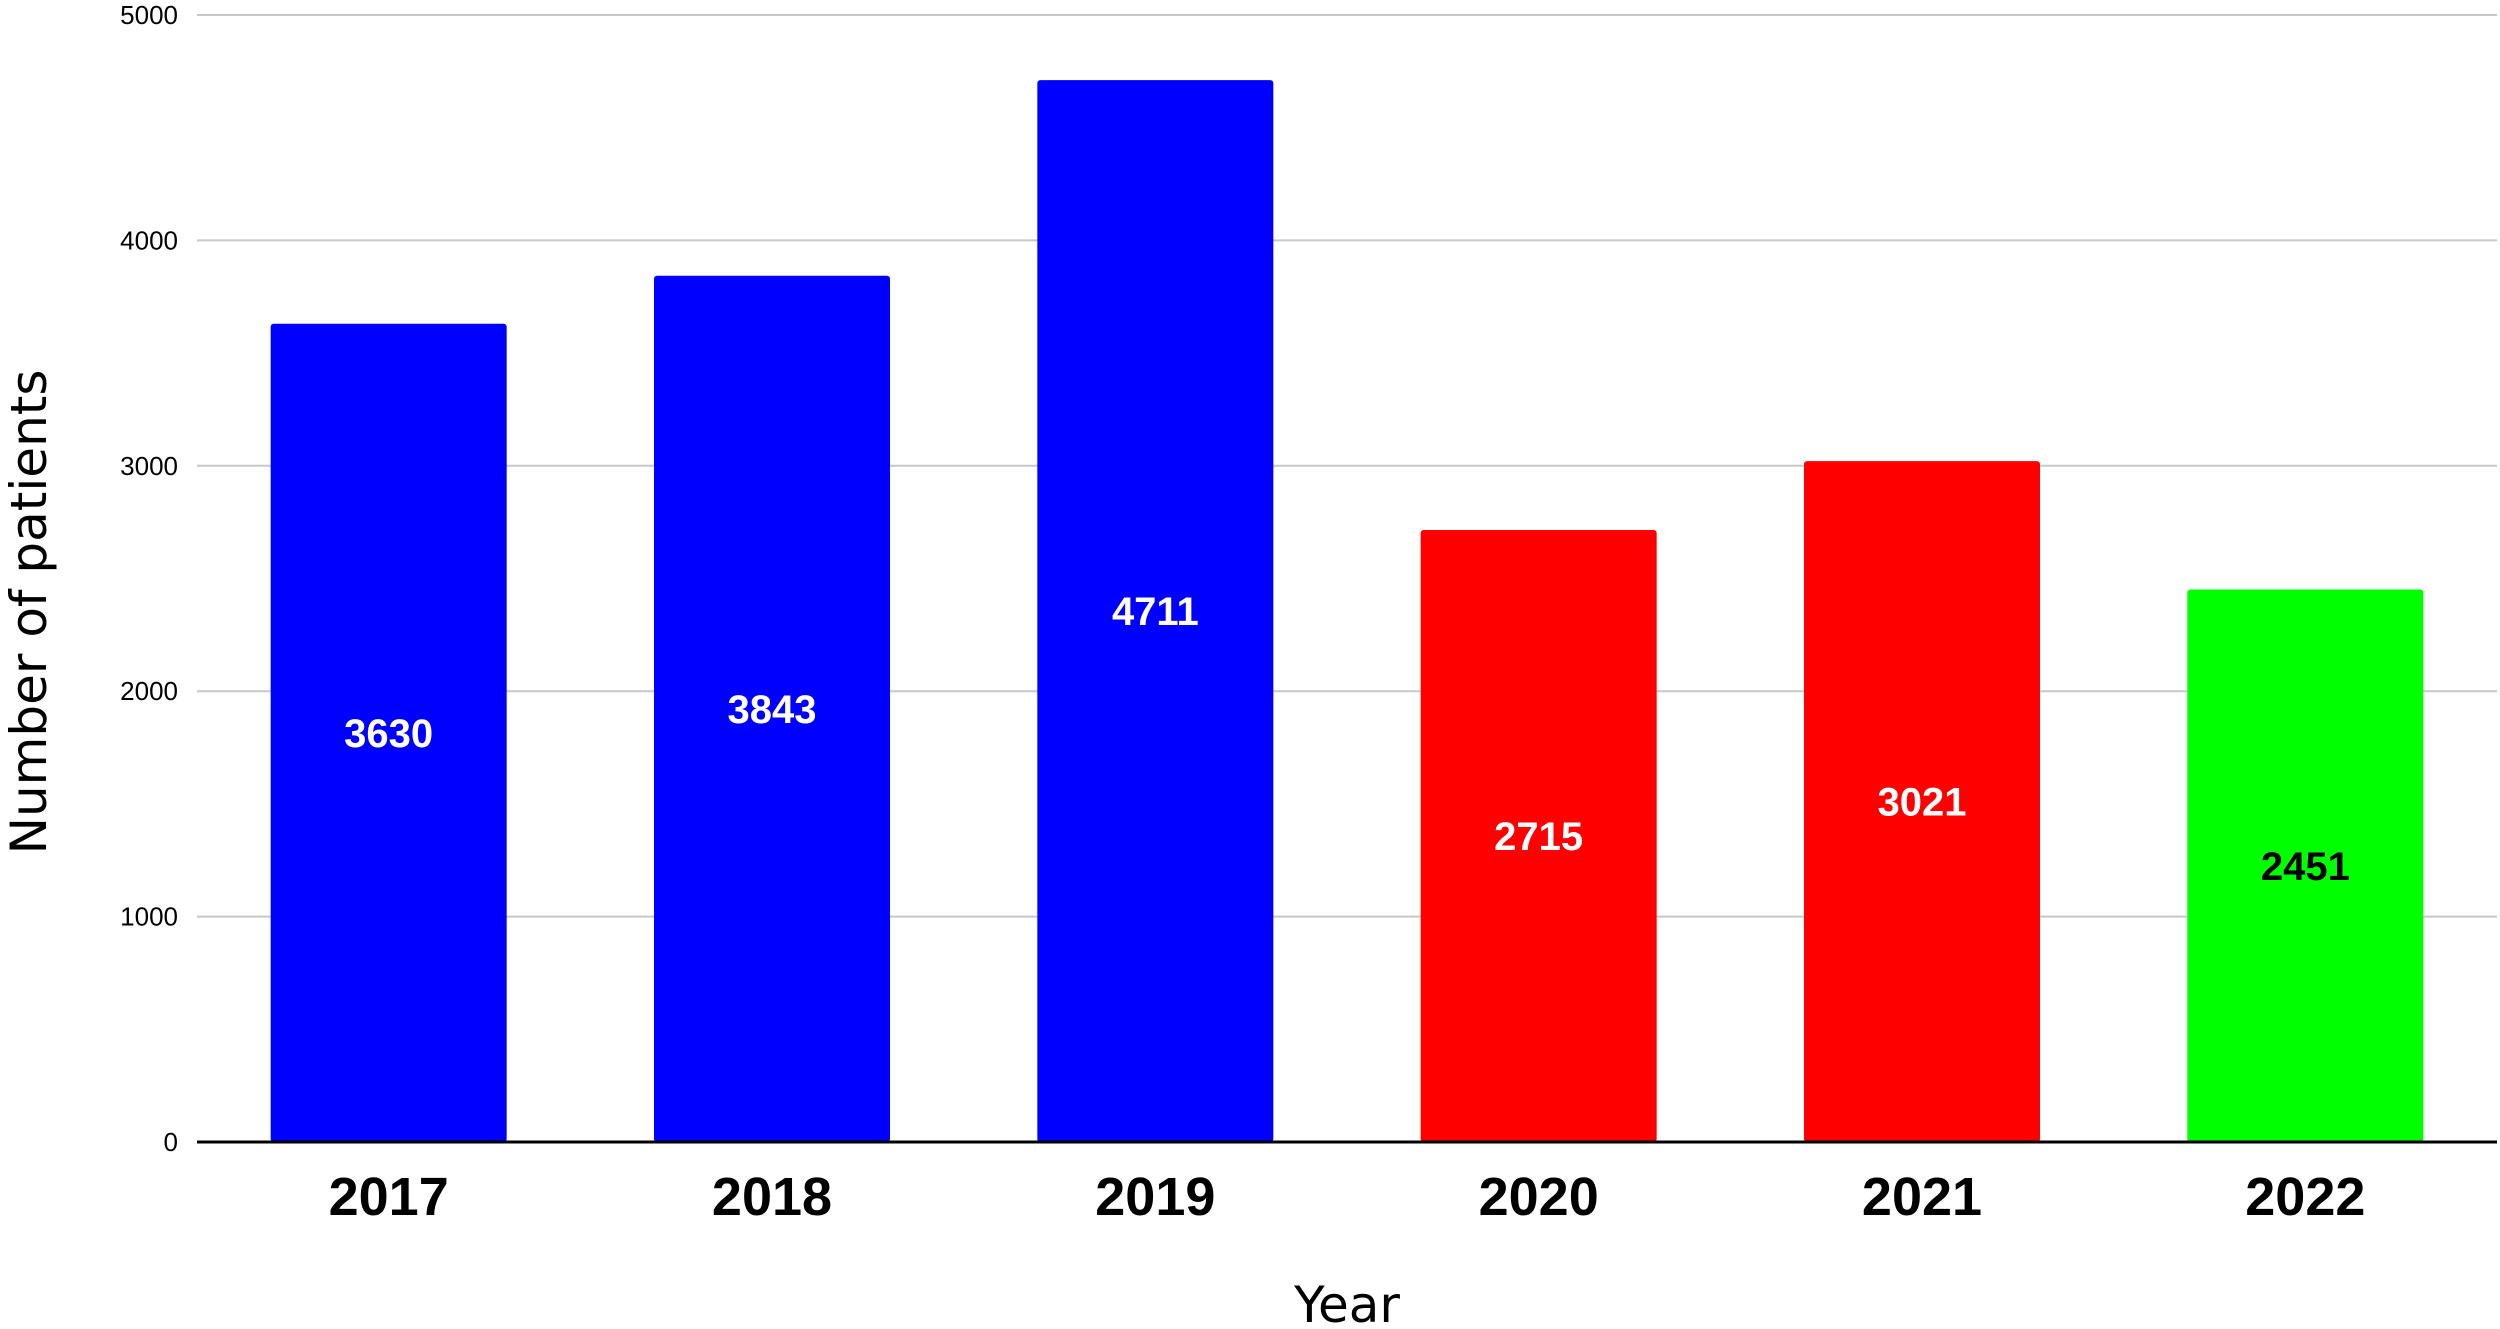 The height and width of the screenshot is (1329, 2500). What do you see at coordinates (772, 1197) in the screenshot?
I see `x-tick-label: 2018` at bounding box center [772, 1197].